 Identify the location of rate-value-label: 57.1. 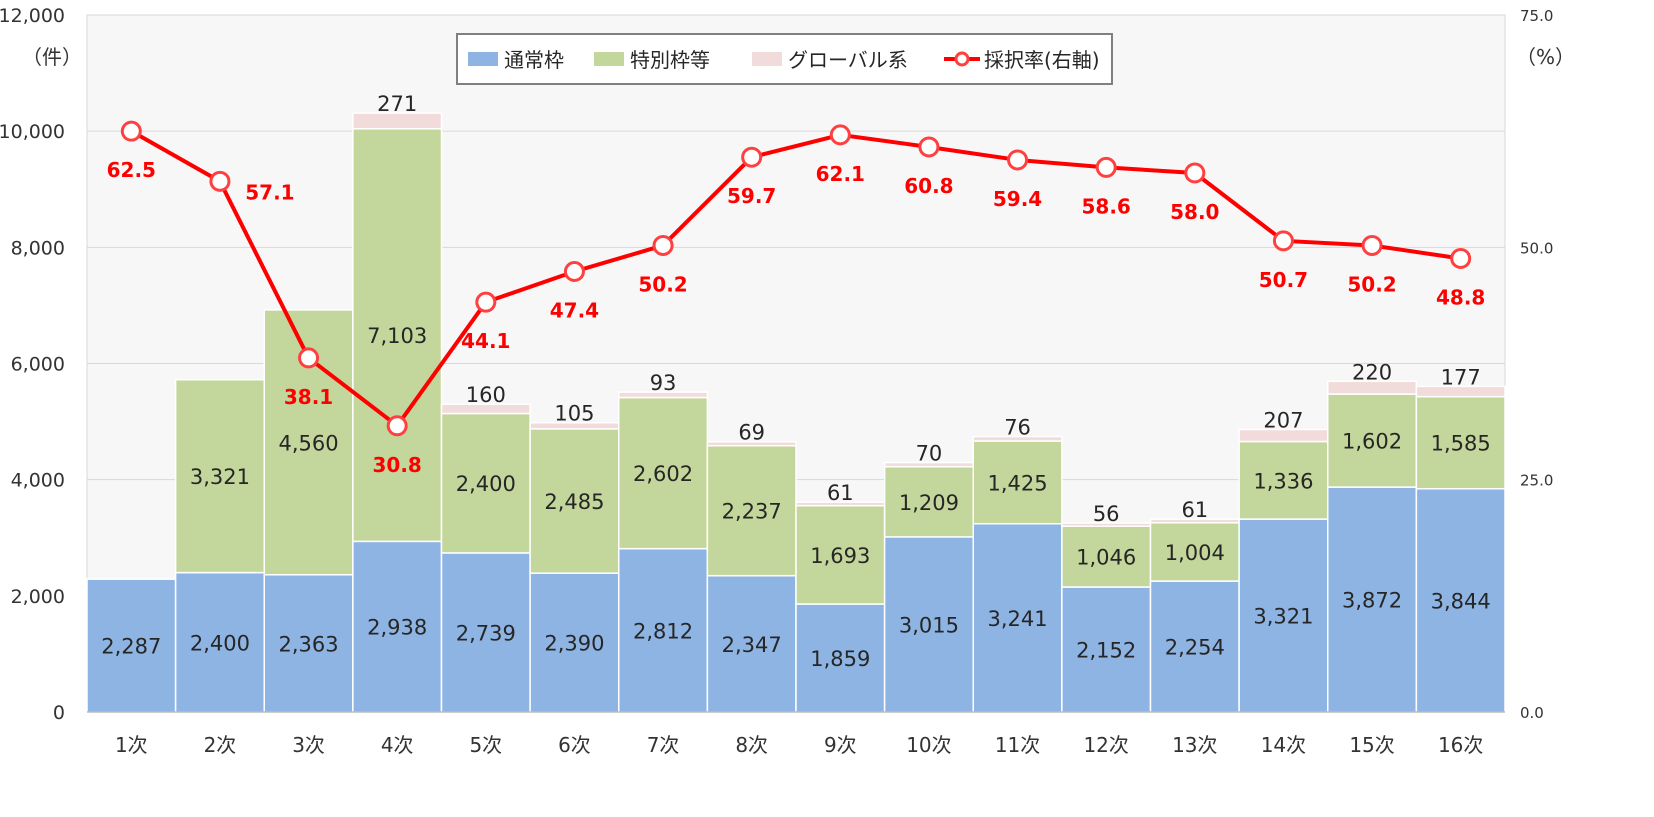
(269, 192).